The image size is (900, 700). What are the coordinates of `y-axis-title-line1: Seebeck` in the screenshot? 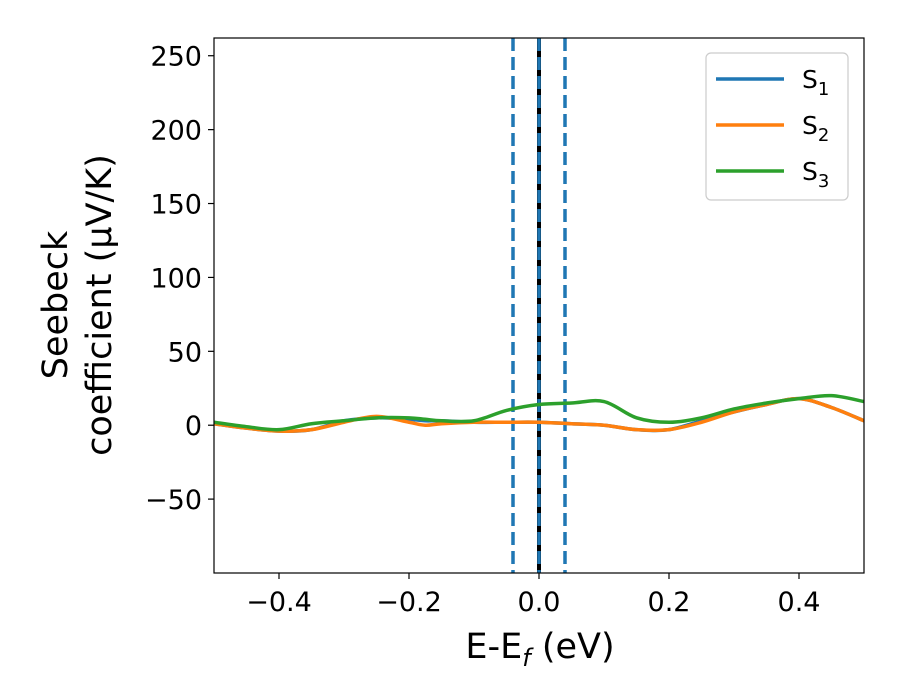 It's located at (56, 304).